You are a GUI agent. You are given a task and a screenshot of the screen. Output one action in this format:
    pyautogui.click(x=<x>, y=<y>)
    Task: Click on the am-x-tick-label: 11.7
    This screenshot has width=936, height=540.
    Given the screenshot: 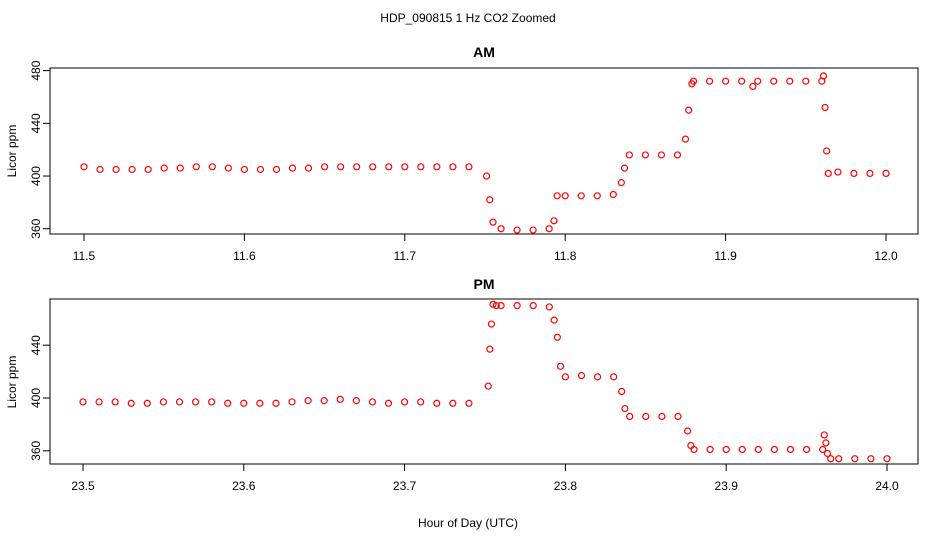 What is the action you would take?
    pyautogui.click(x=405, y=256)
    